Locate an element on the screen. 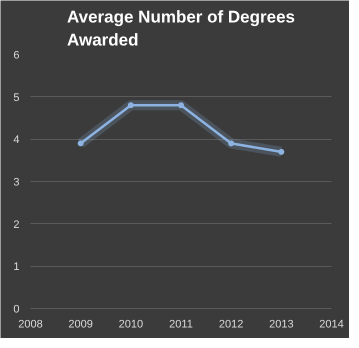 The height and width of the screenshot is (348, 359). chart-title: Average Number of Degrees Awarded is located at coordinates (181, 29).